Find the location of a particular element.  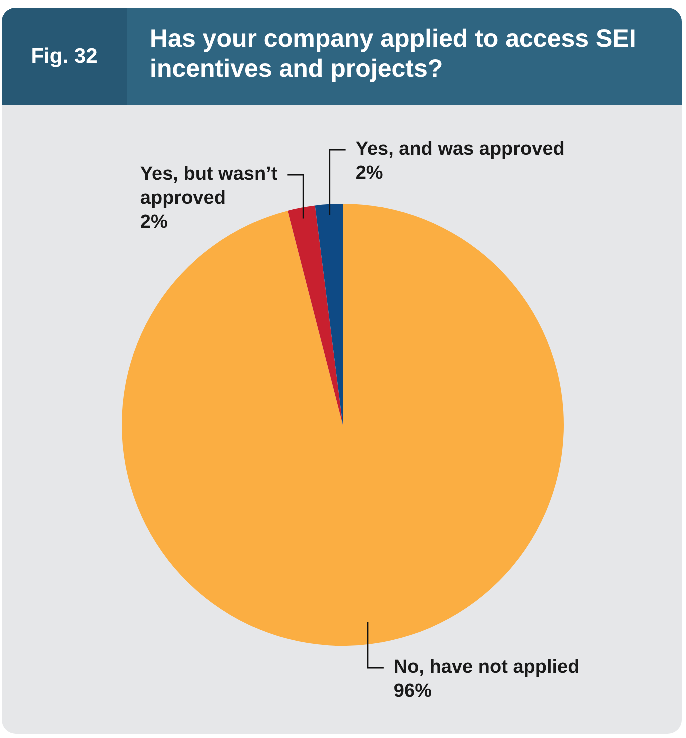

slice-label: Yes, but wasn’t approved is located at coordinates (209, 187).